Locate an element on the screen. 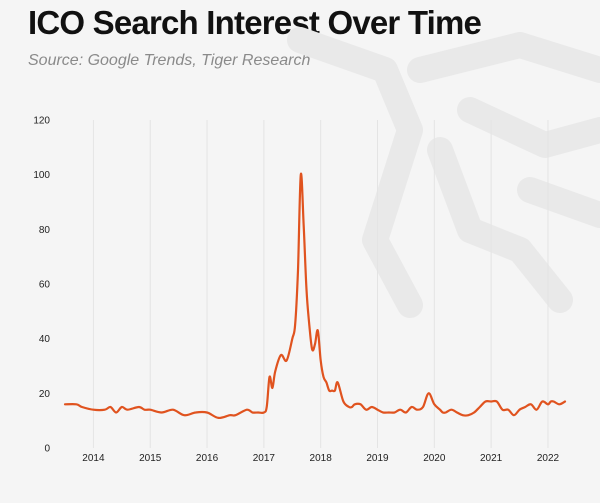 The width and height of the screenshot is (600, 503). y-tick-label: 20 is located at coordinates (45, 394).